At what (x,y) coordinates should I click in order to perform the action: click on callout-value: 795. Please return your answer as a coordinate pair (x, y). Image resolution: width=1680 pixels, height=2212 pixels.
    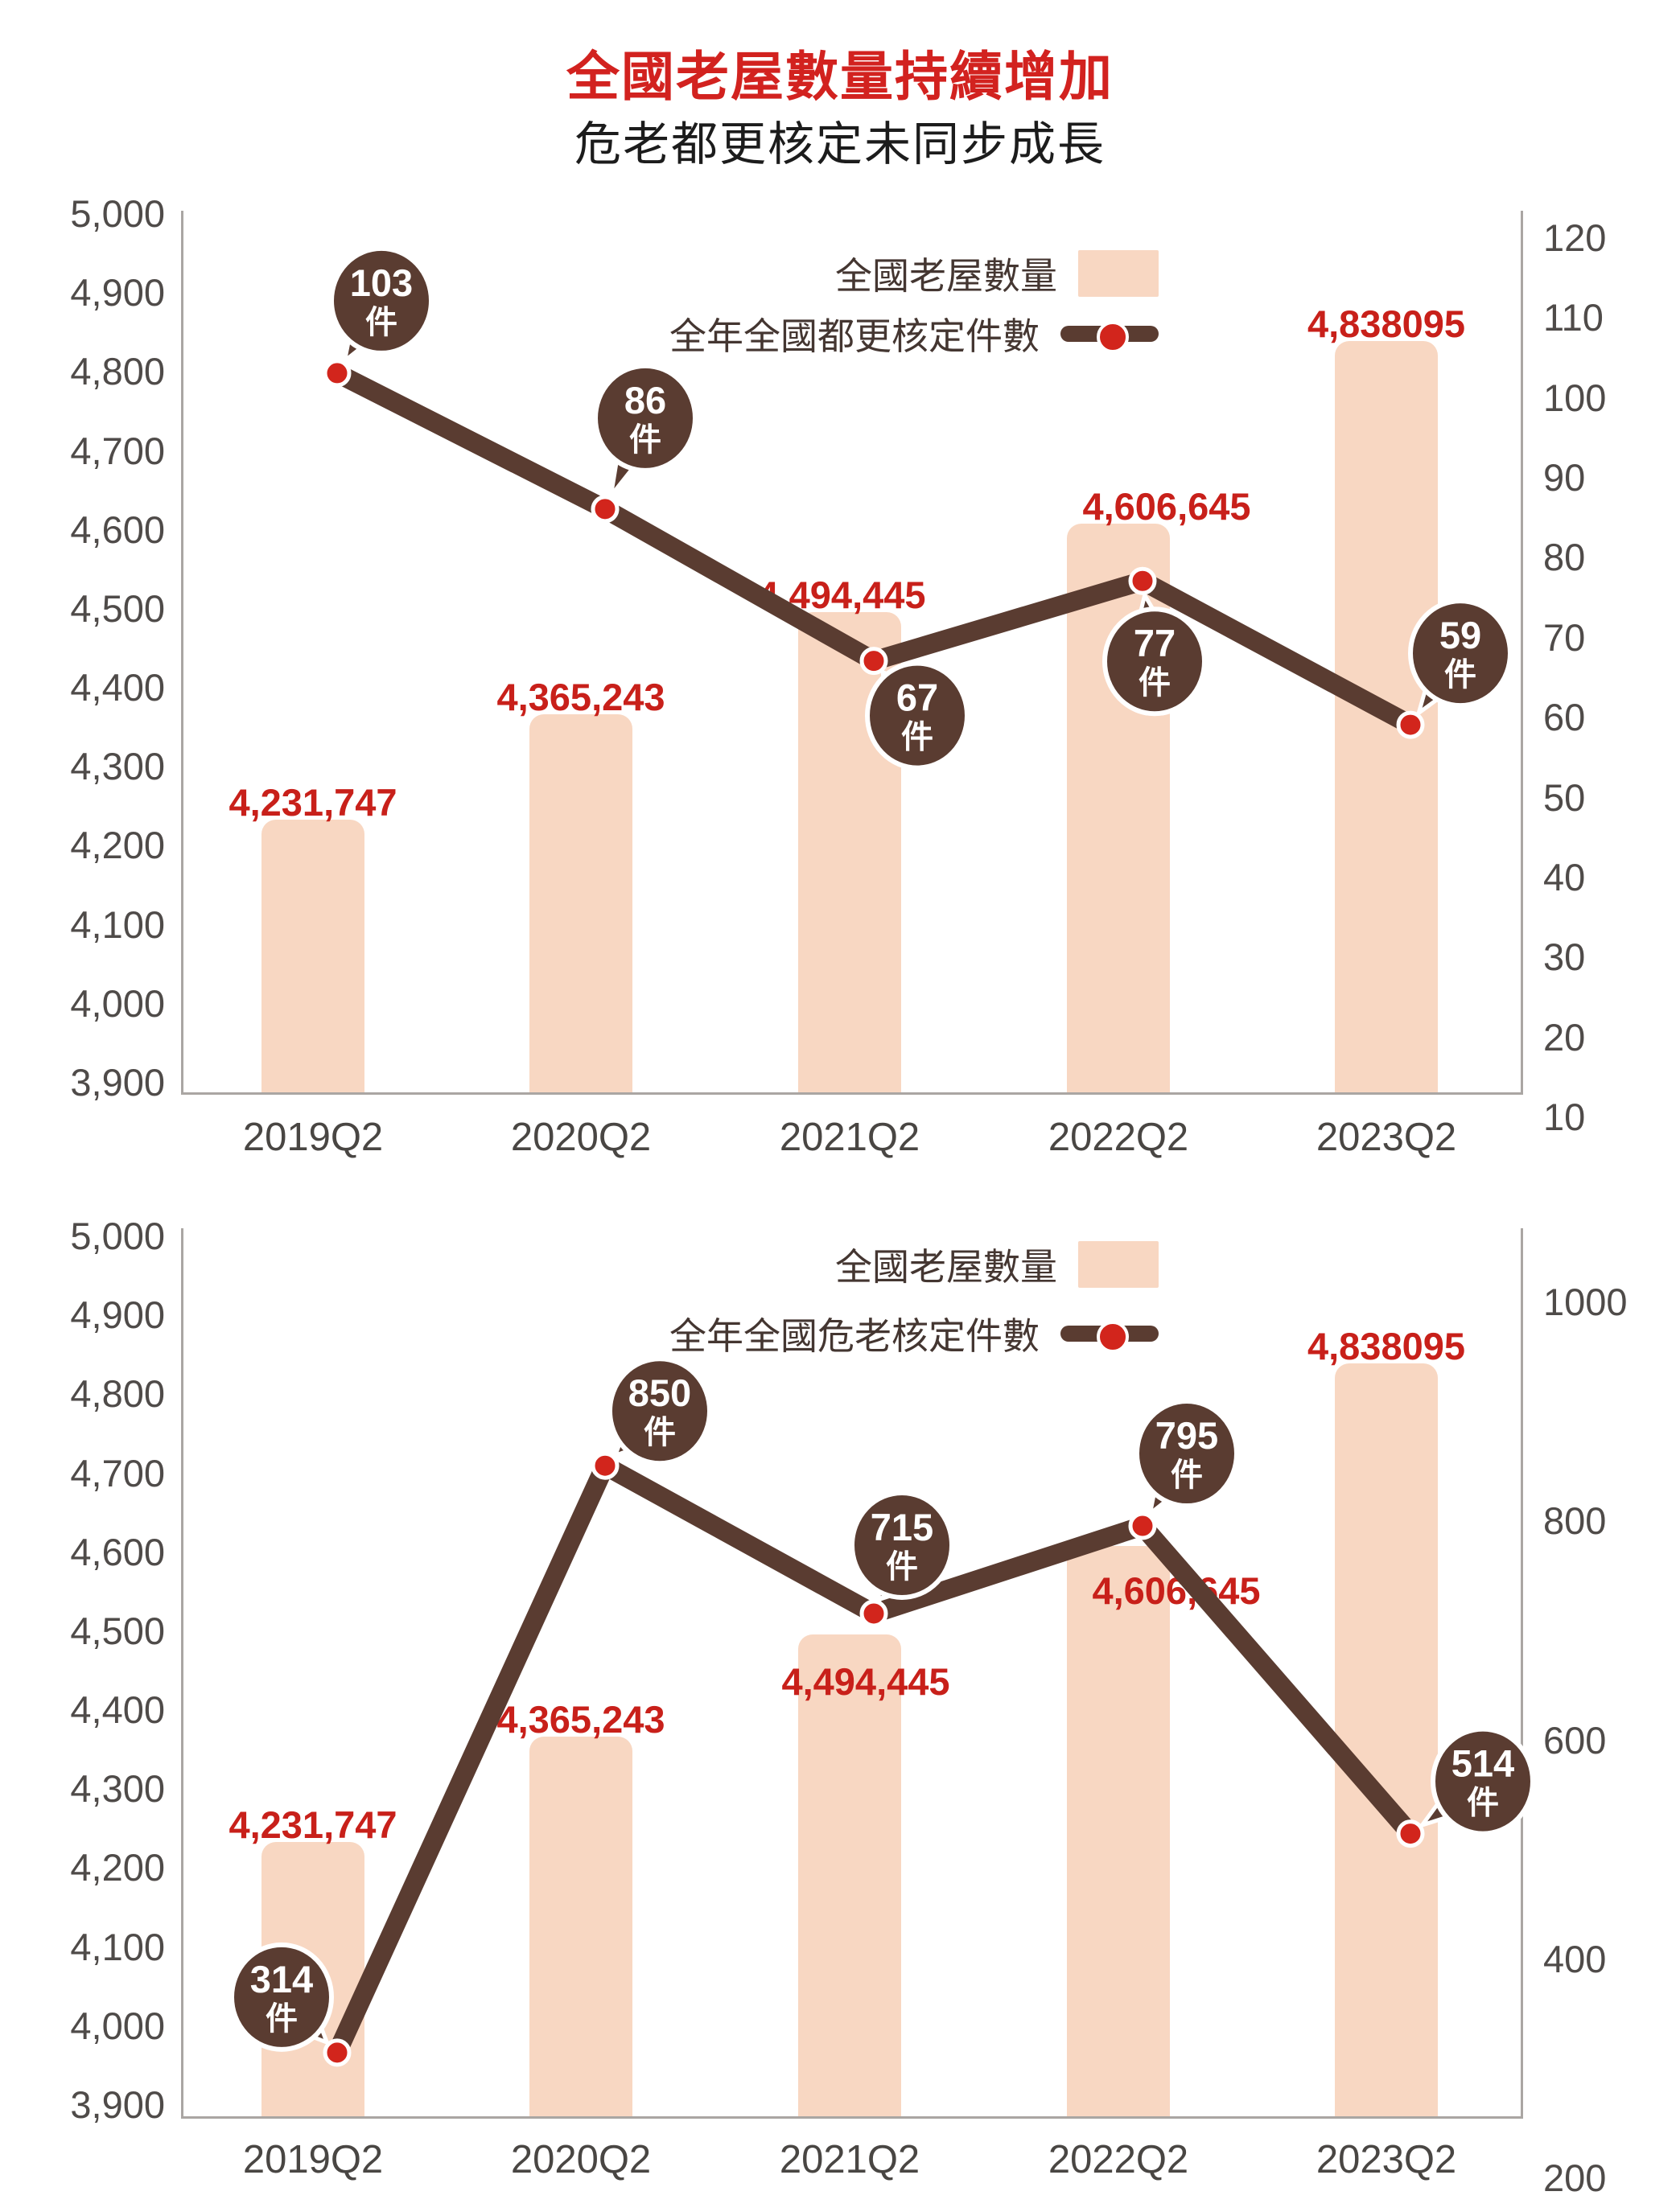
    Looking at the image, I should click on (1186, 1435).